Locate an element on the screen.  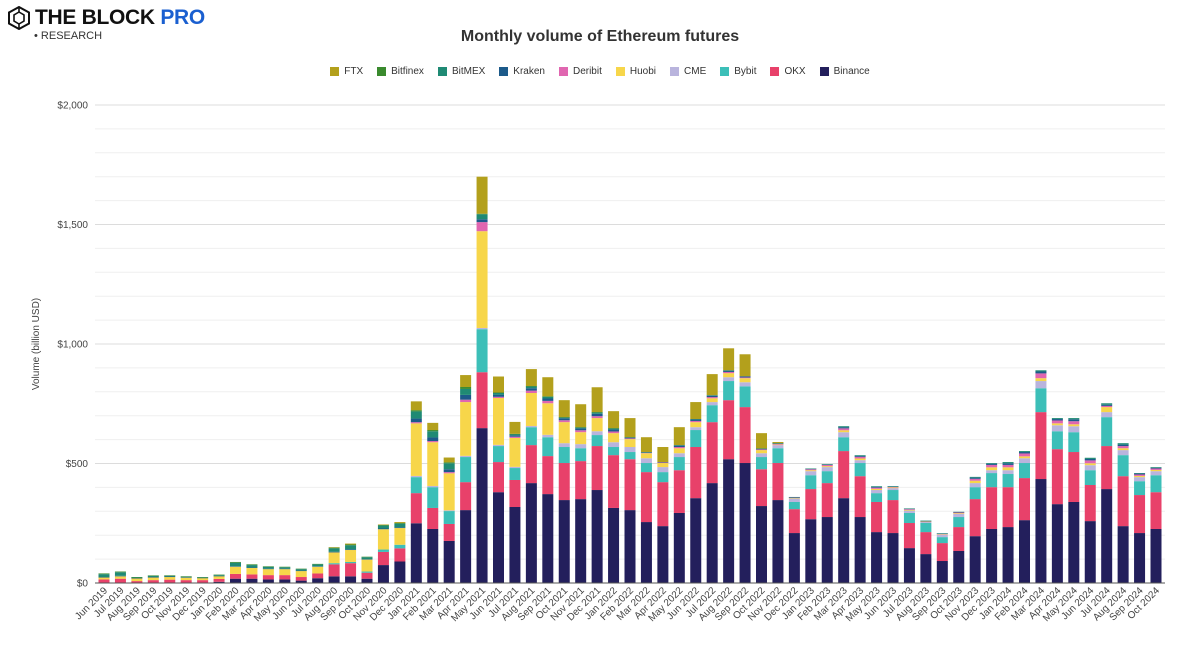
bar-segment-huobi: Huobi Jul 2020: 28 is located at coordinates (318, 570).